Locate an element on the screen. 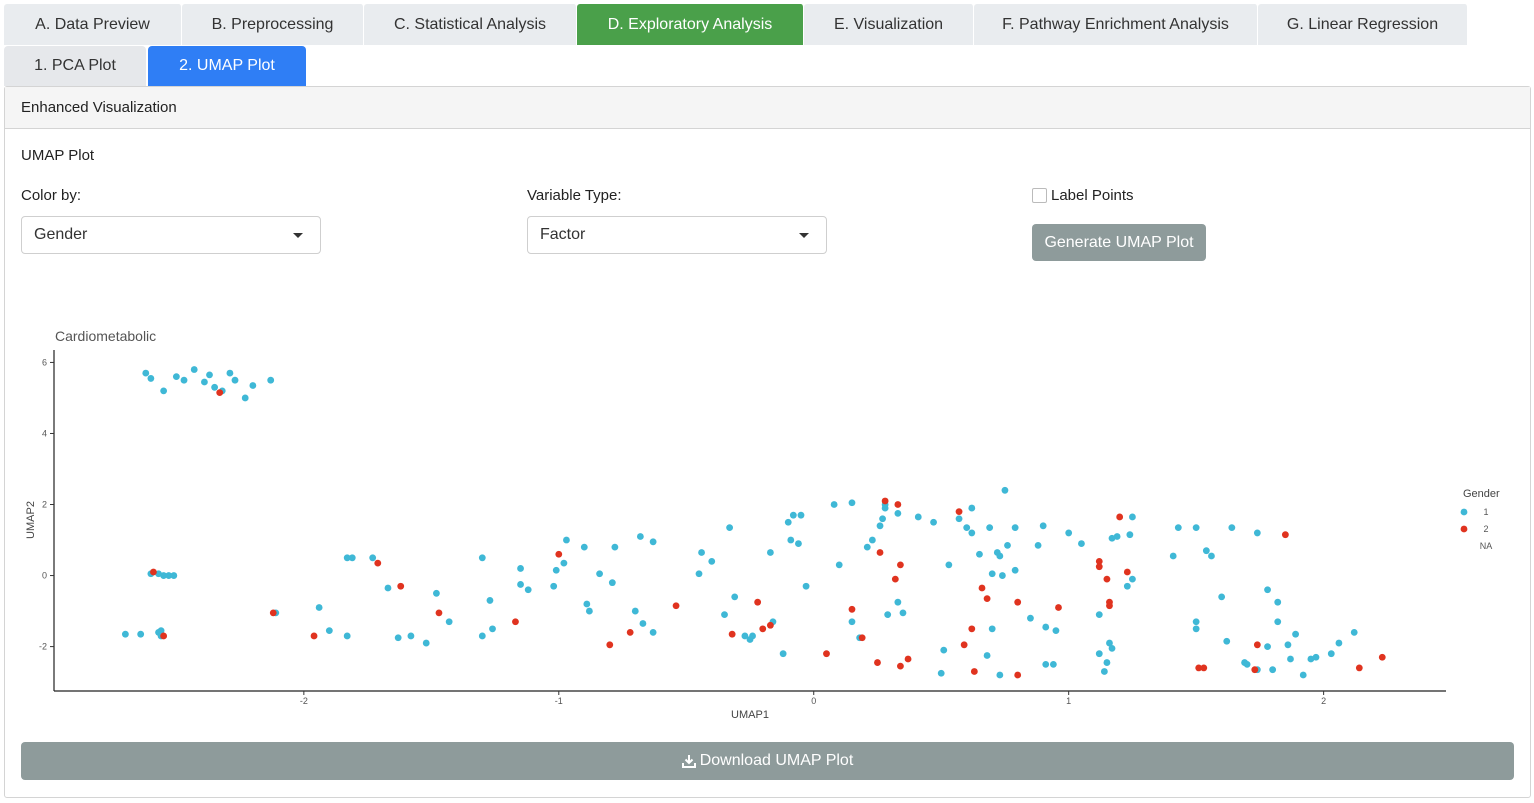  legend: Gender 1 2 NA is located at coordinates (1480, 519).